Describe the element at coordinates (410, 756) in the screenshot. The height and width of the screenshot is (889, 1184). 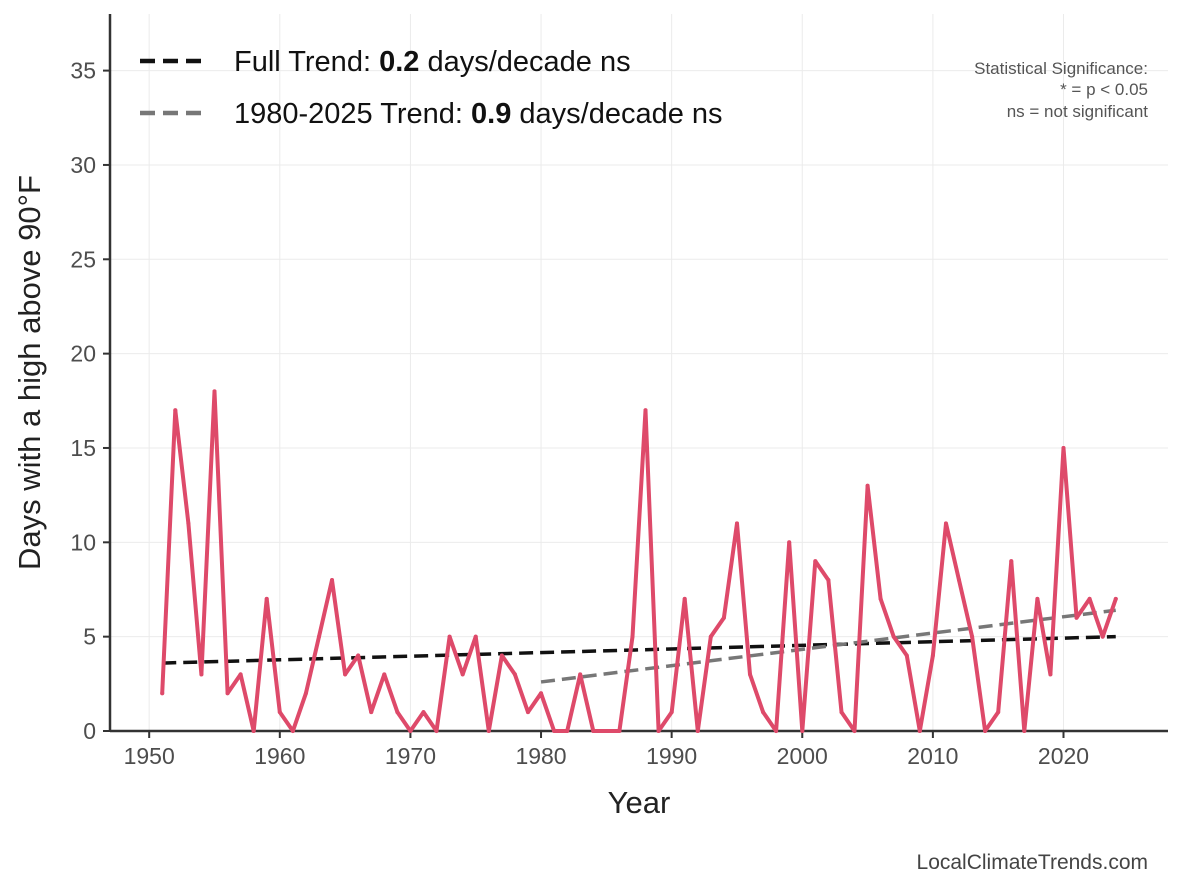
I see `x-tick-label: 1970` at that location.